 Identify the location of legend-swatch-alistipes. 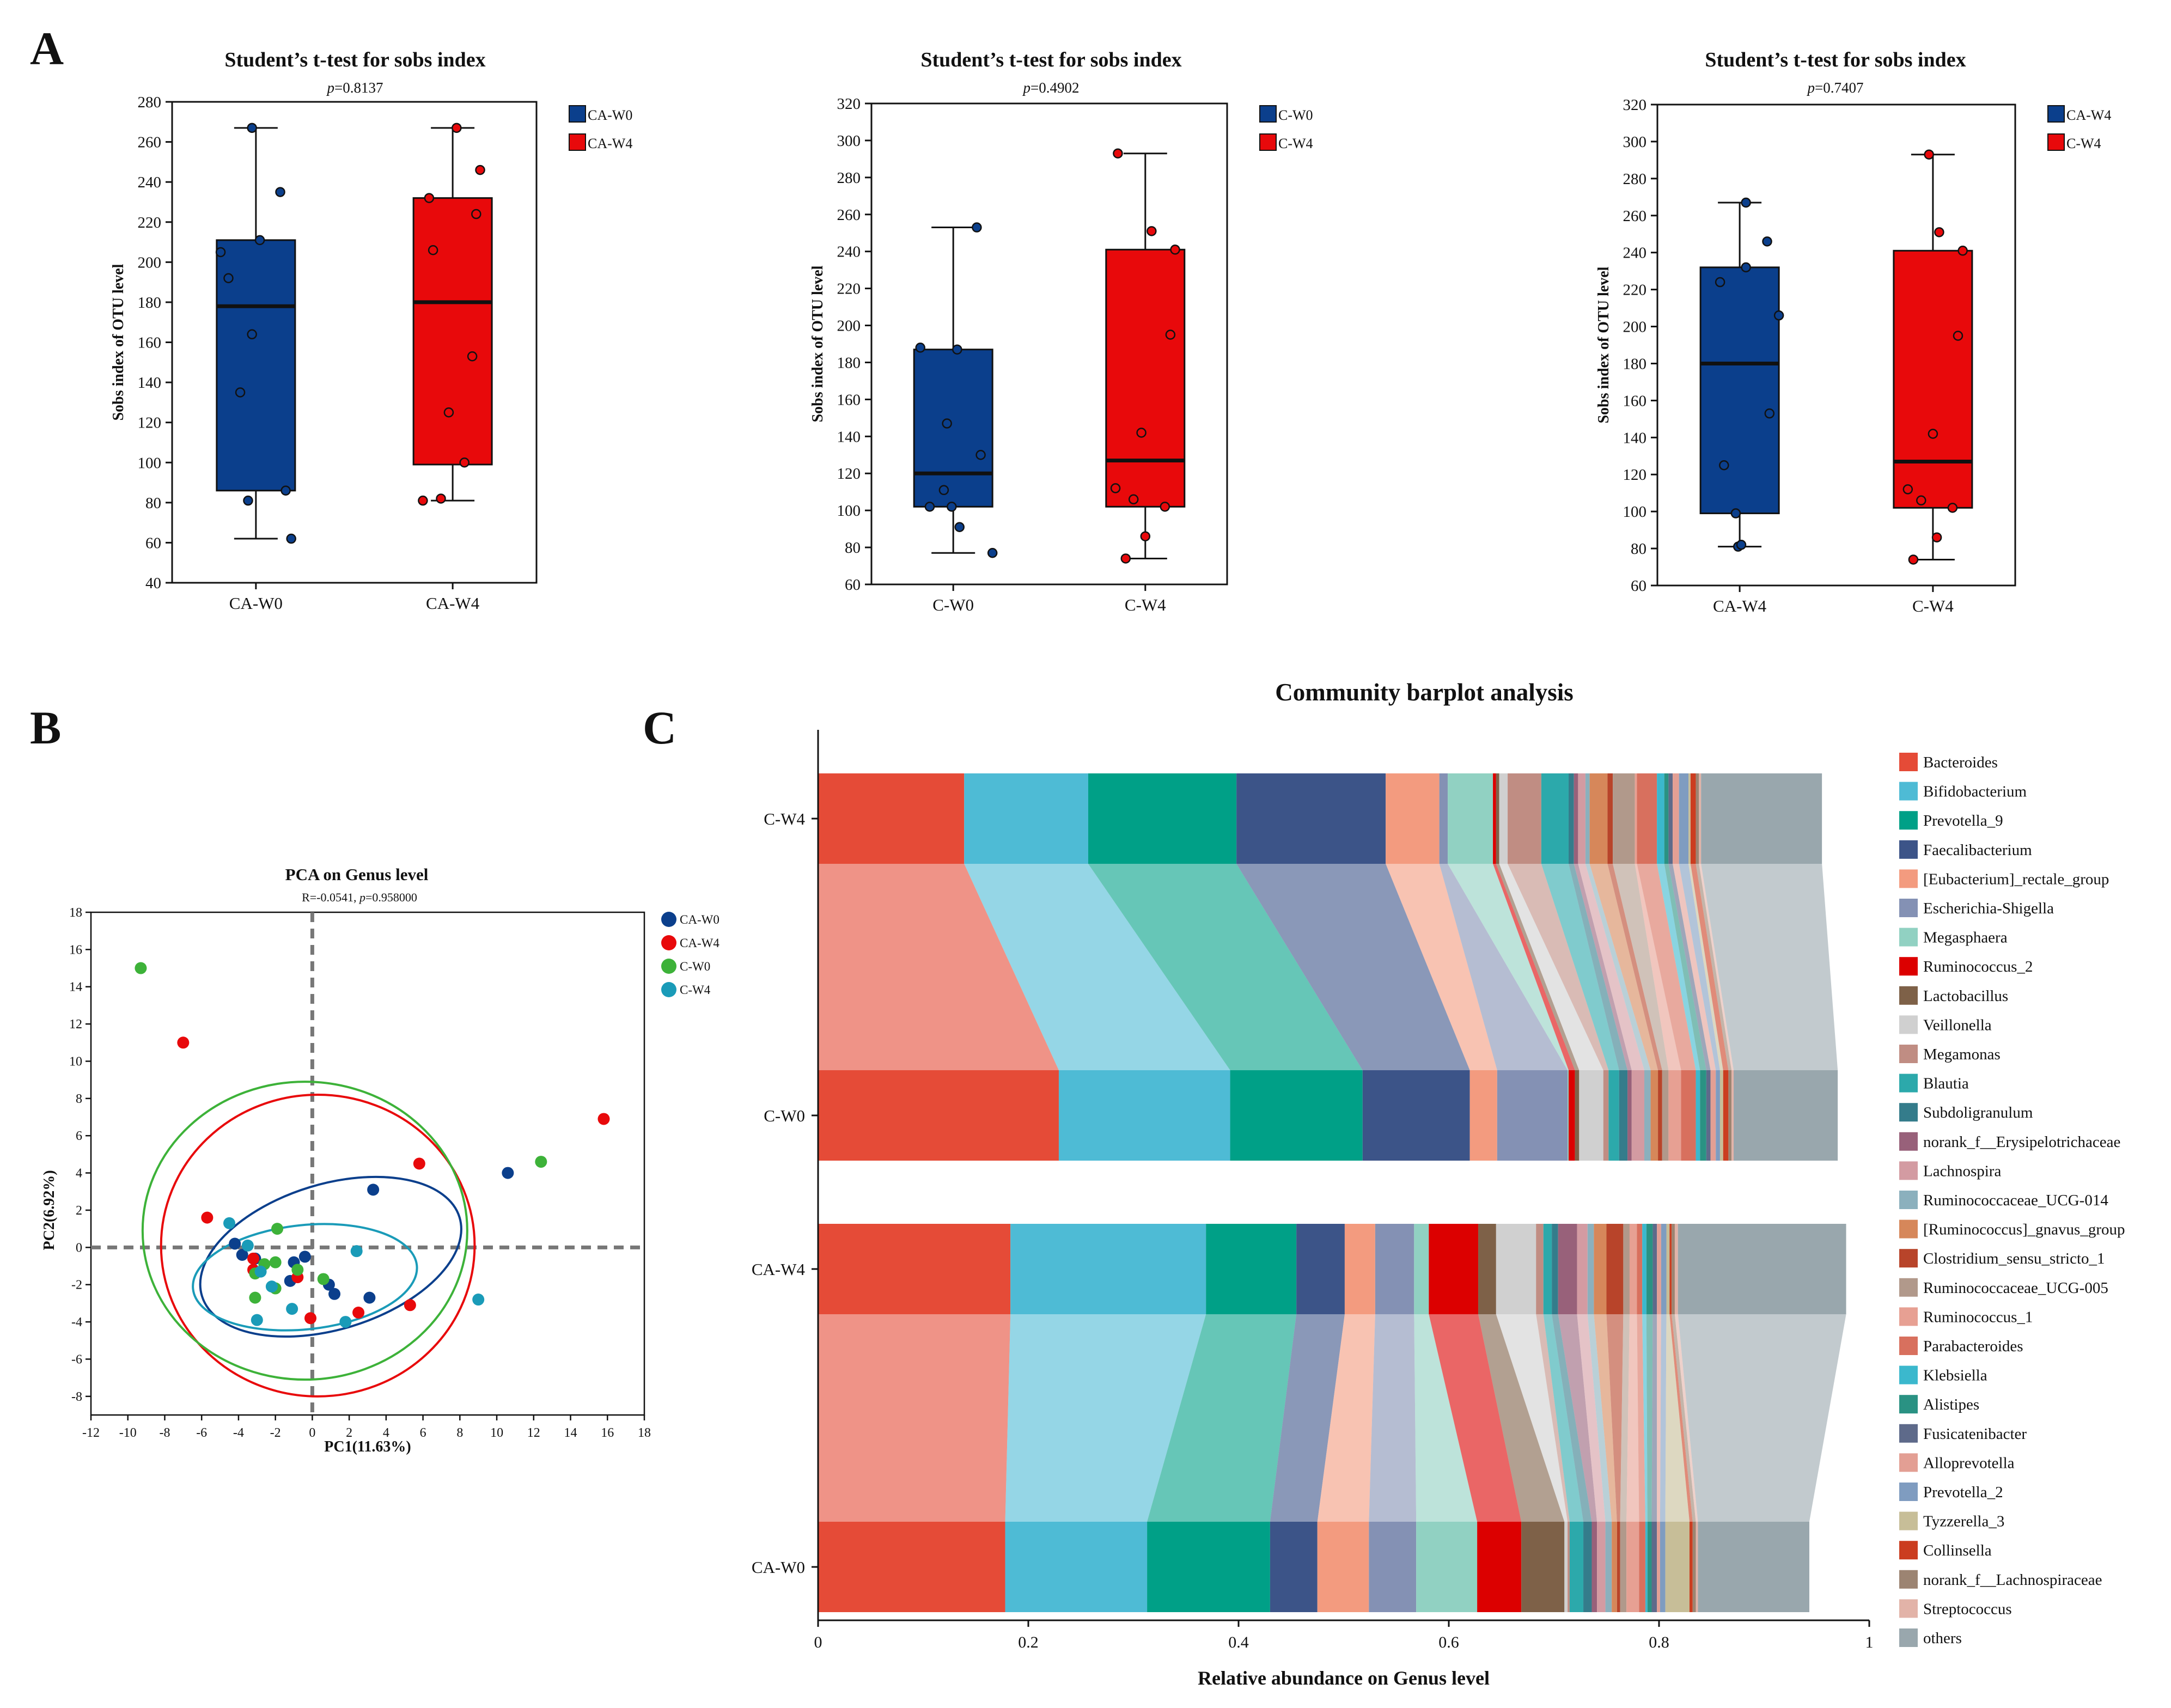
(1908, 1404).